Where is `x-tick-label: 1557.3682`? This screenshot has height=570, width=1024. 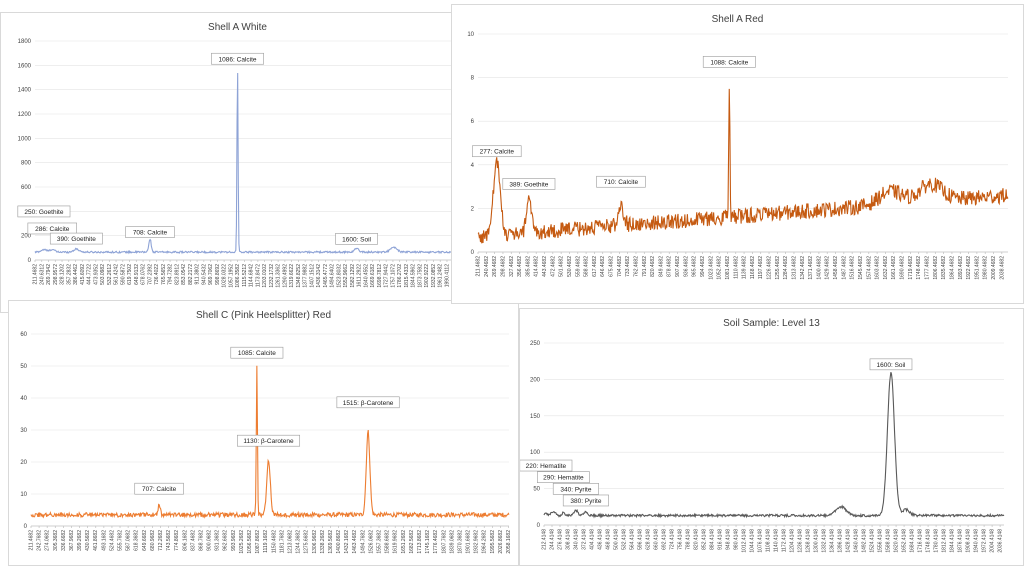
x-tick-label: 1557.3682 is located at coordinates (380, 542).